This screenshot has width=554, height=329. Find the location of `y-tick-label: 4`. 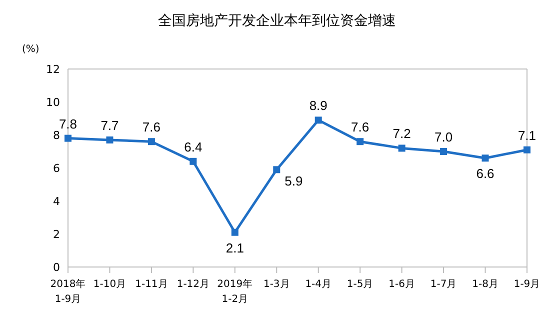

y-tick-label: 4 is located at coordinates (56, 201).